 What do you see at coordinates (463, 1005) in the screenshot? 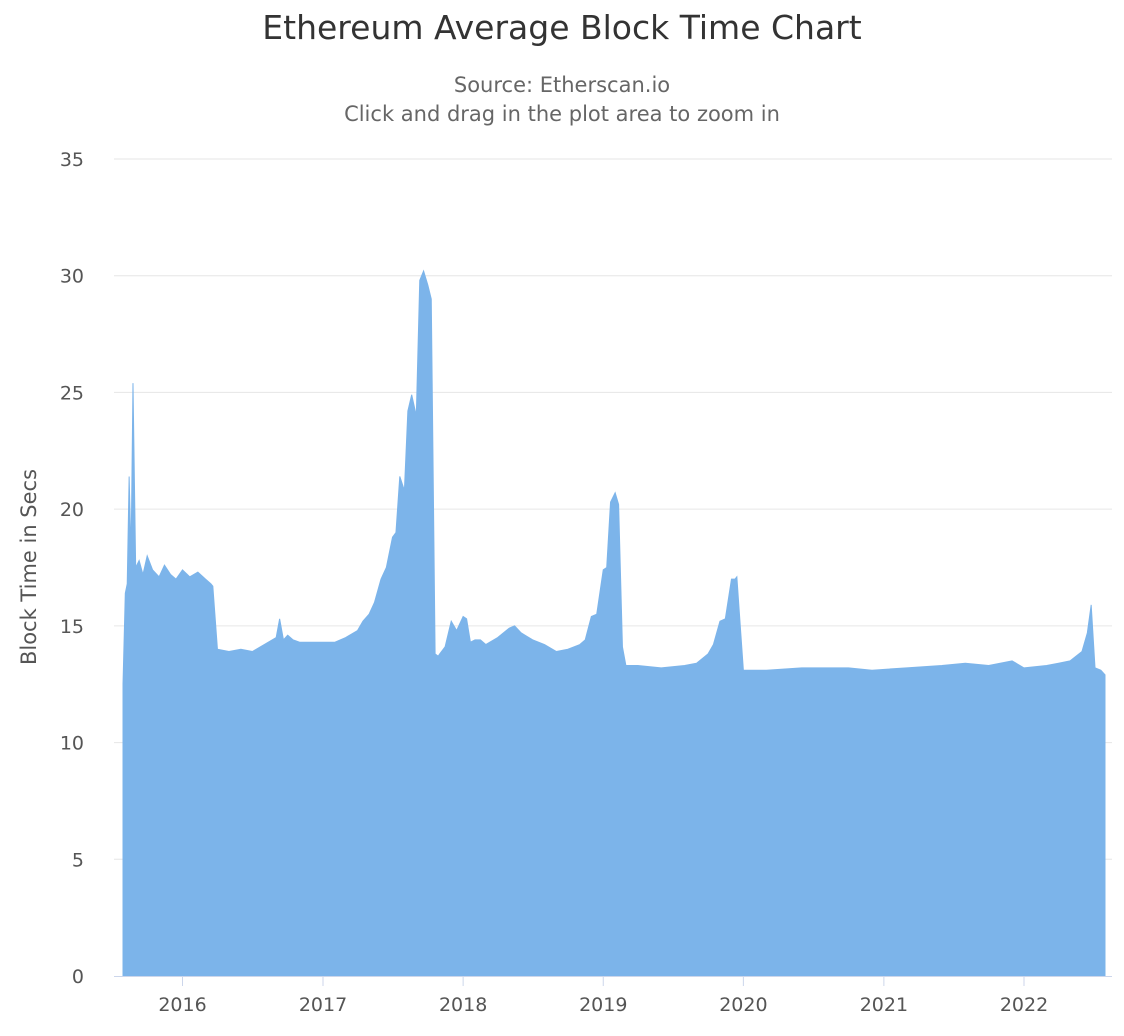
I see `x-tick-label: 2018` at bounding box center [463, 1005].